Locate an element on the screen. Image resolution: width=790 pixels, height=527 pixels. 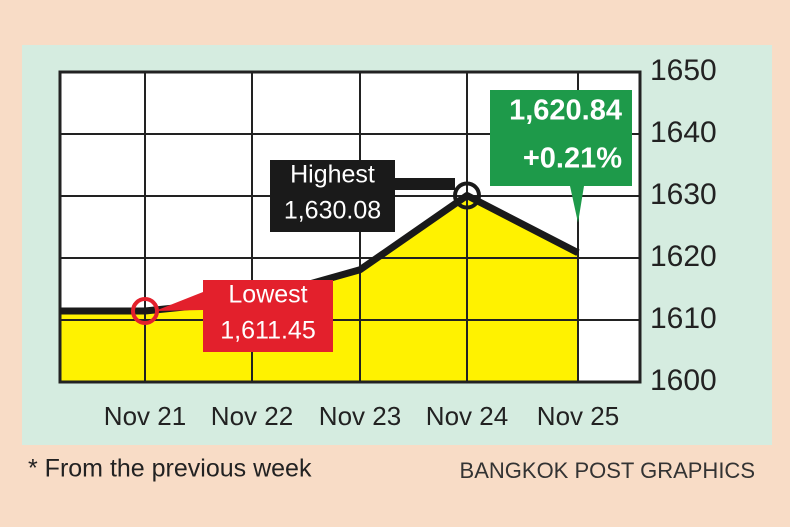
x-tick-label: Nov 21 is located at coordinates (145, 416).